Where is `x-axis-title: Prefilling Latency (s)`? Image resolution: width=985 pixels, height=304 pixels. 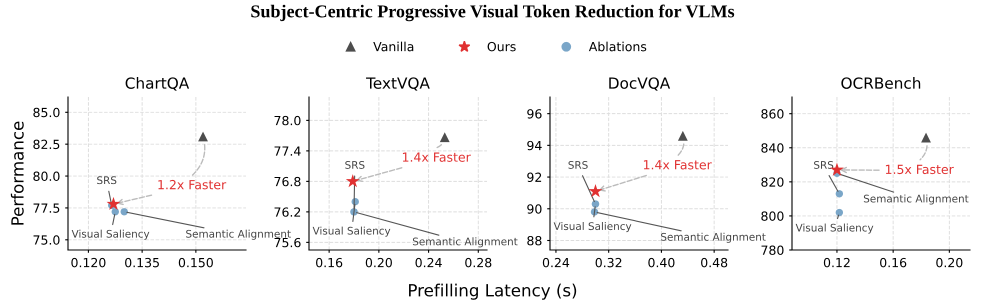 x-axis-title: Prefilling Latency (s) is located at coordinates (492, 292).